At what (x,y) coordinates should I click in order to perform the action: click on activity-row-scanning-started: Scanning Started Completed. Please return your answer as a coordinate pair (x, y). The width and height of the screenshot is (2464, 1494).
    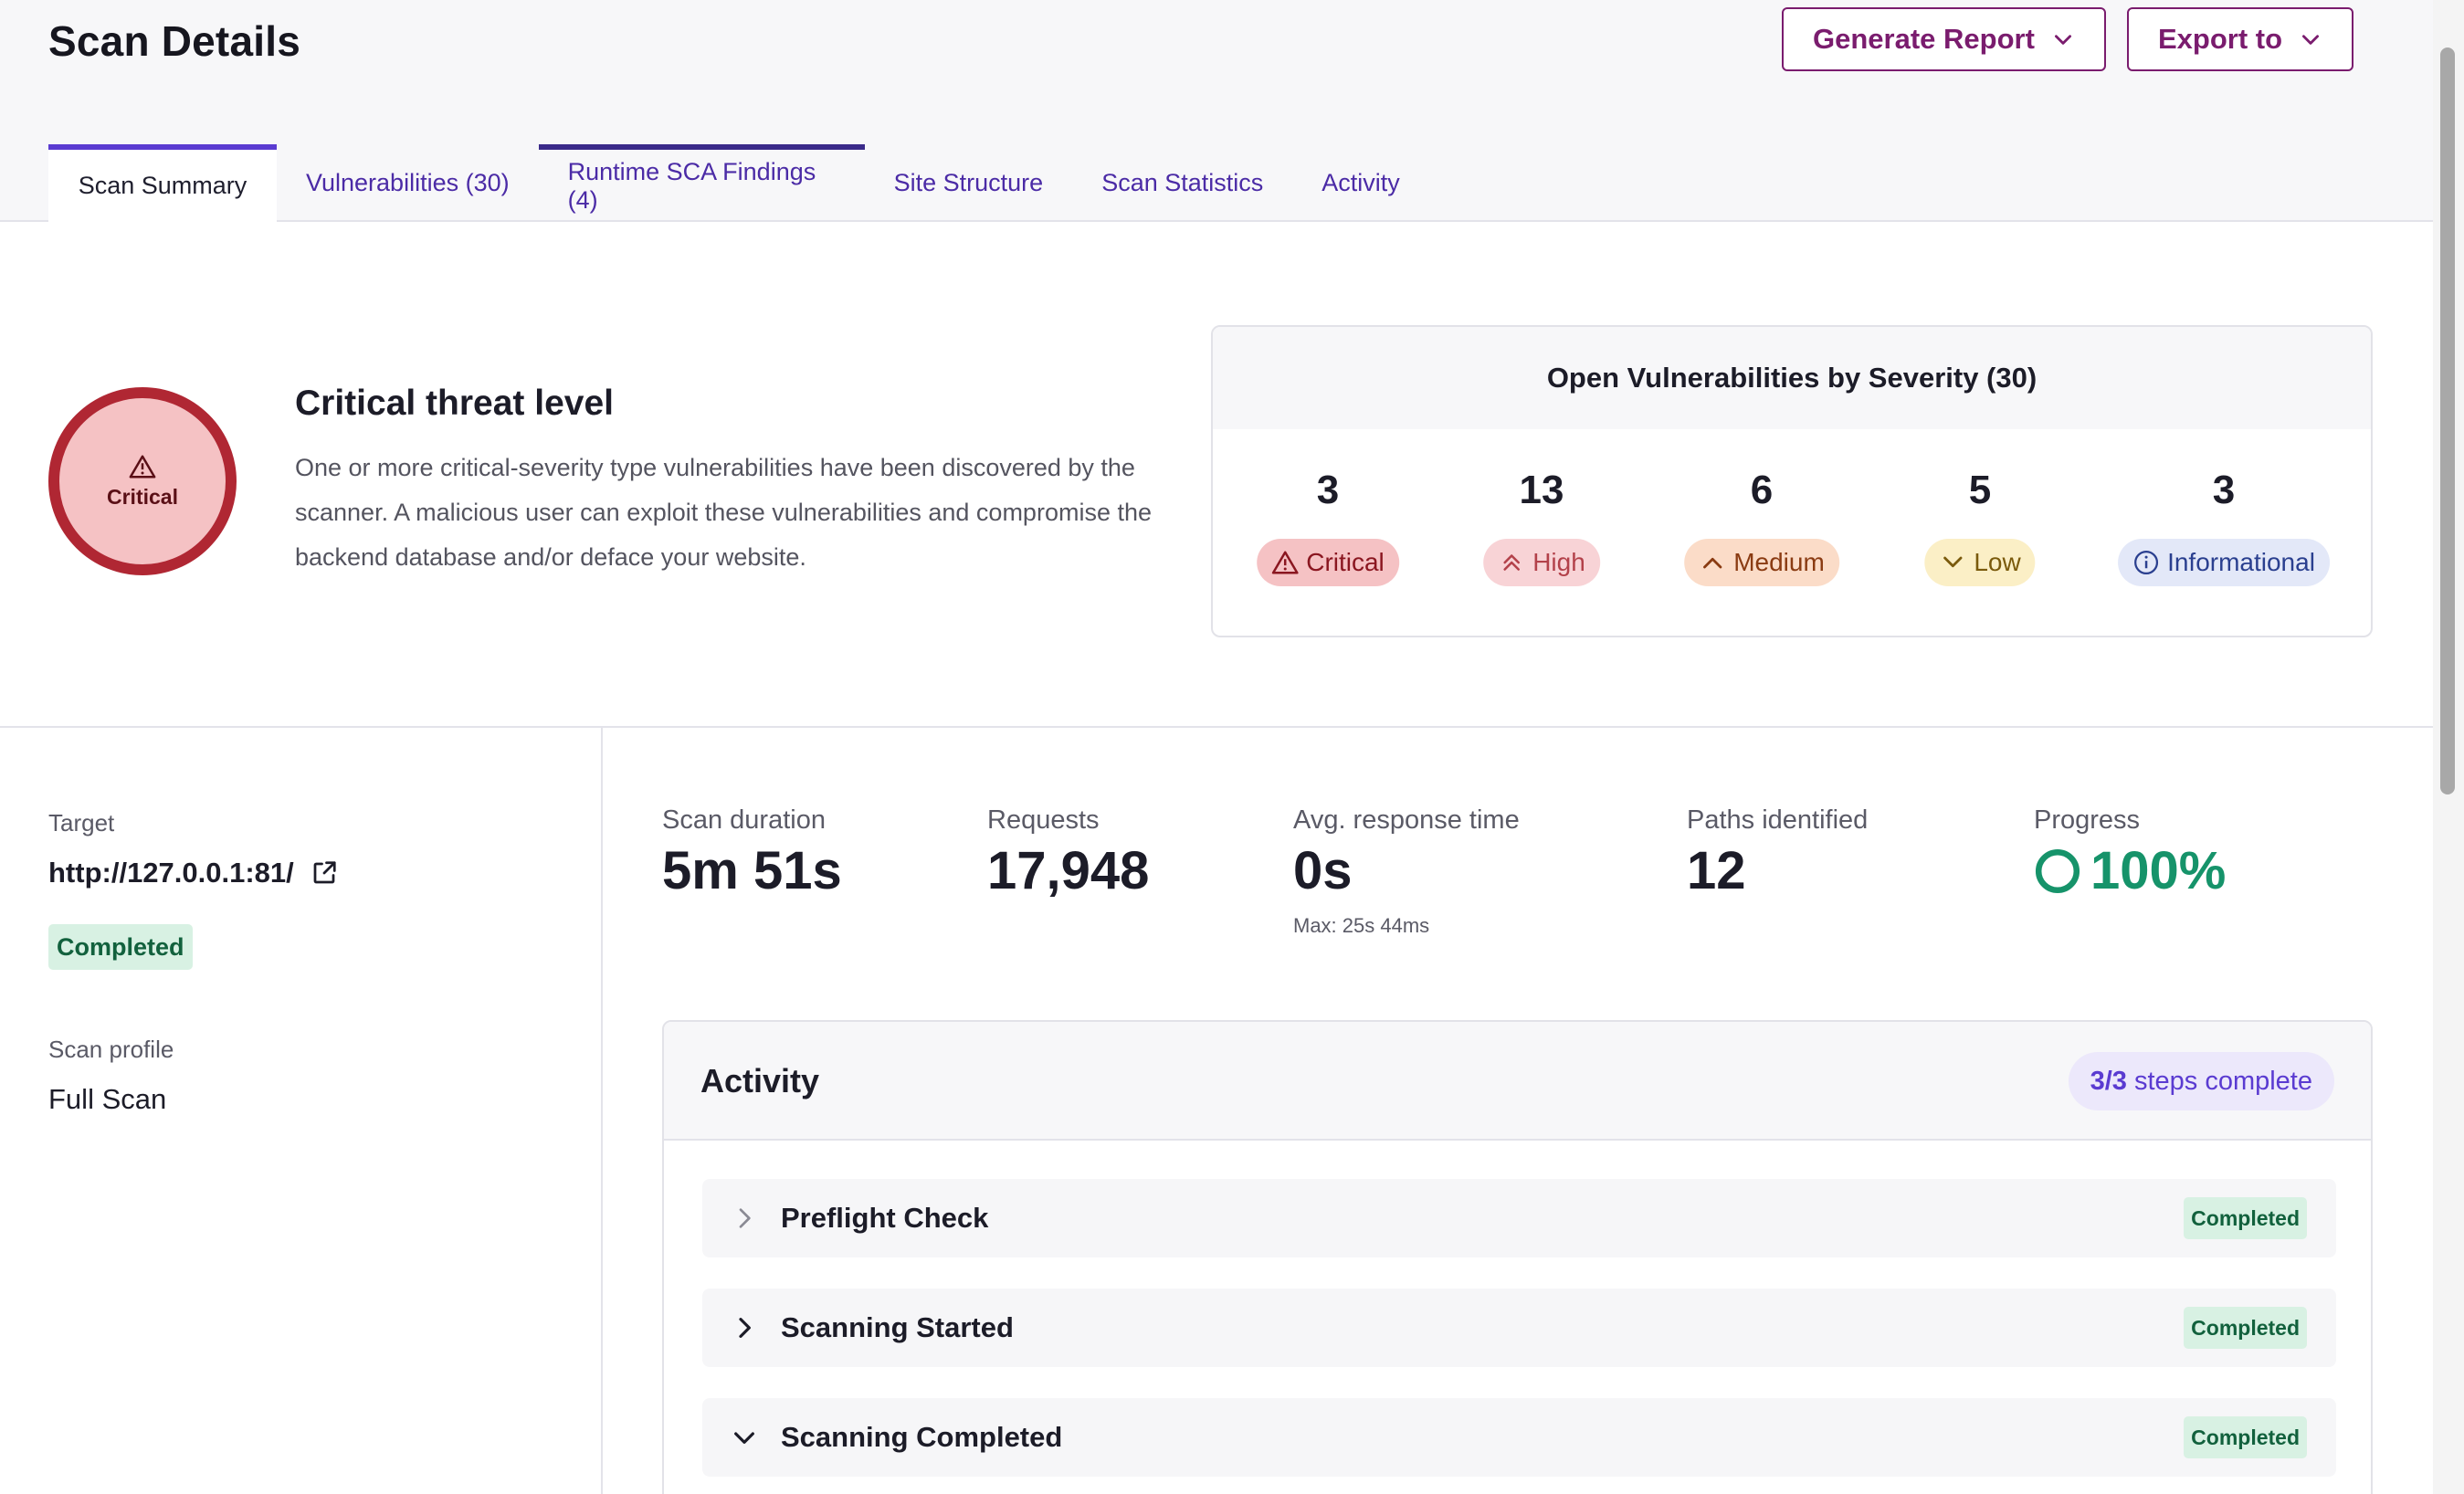
    Looking at the image, I should click on (1519, 1328).